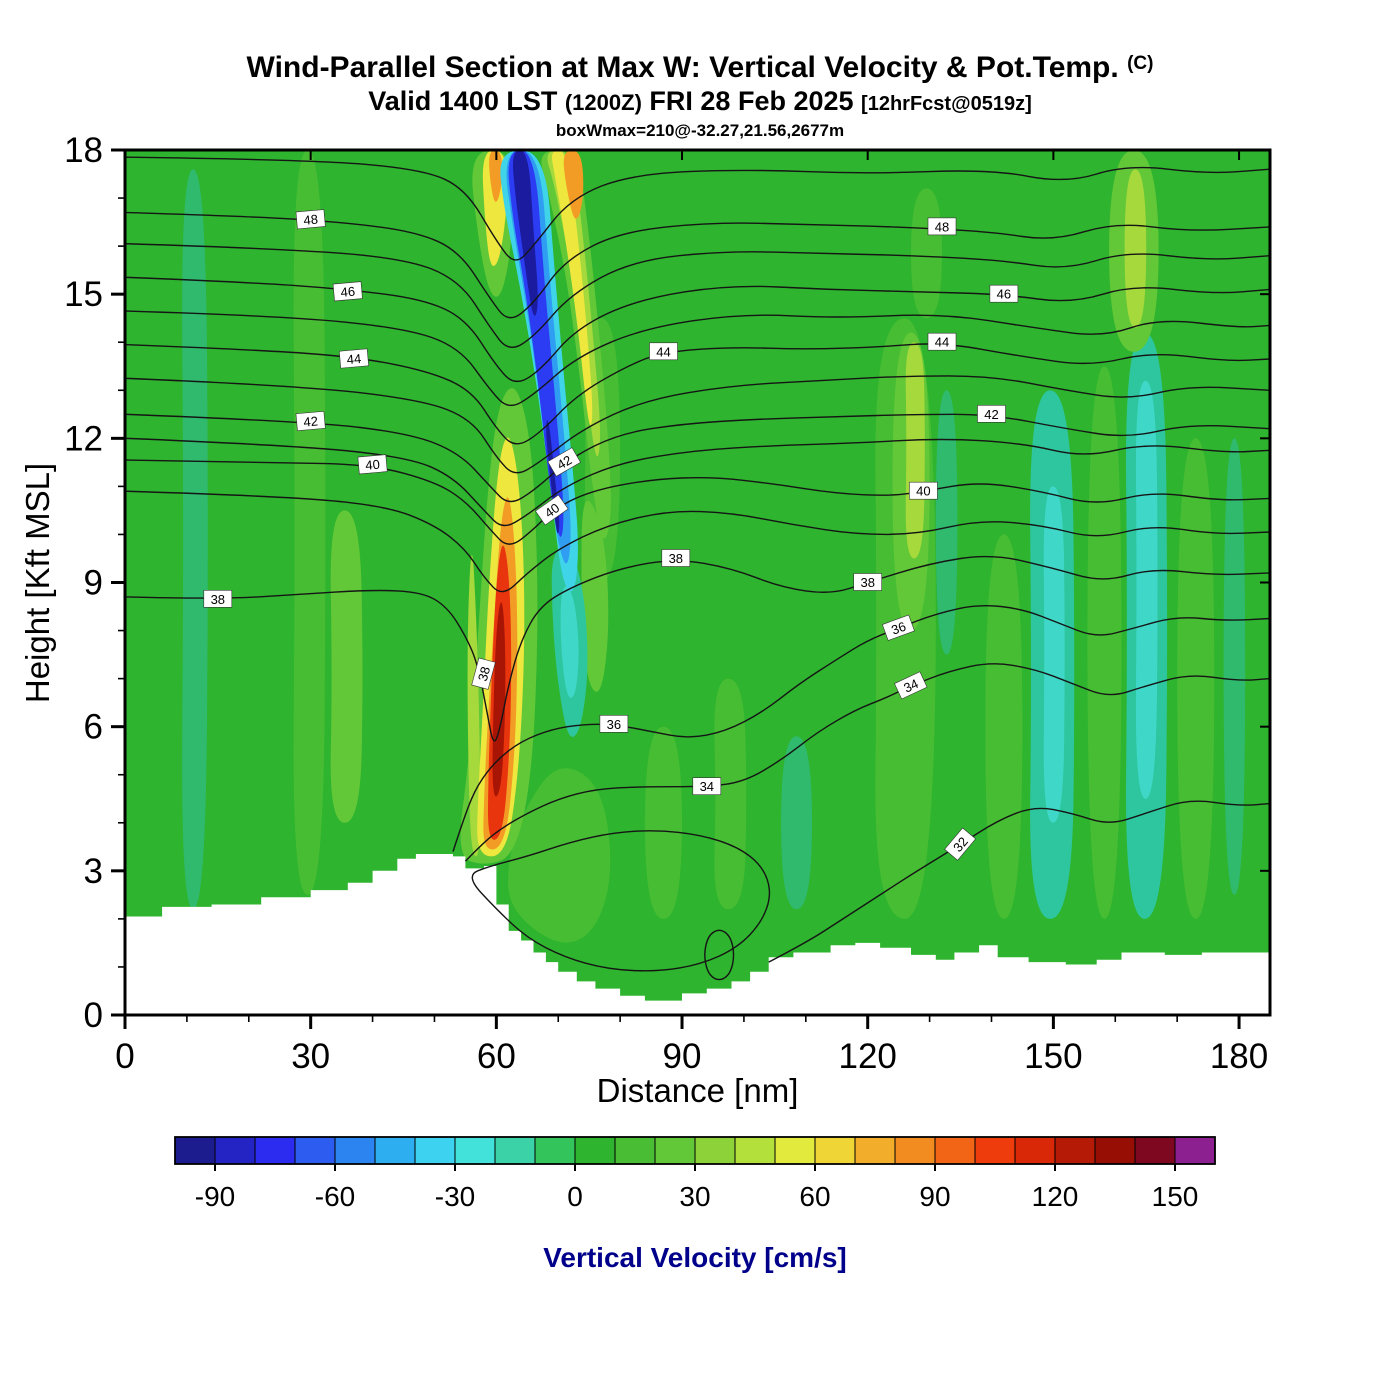  What do you see at coordinates (695, 1257) in the screenshot?
I see `colorbar-title: Vertical Velocity [cm/s]` at bounding box center [695, 1257].